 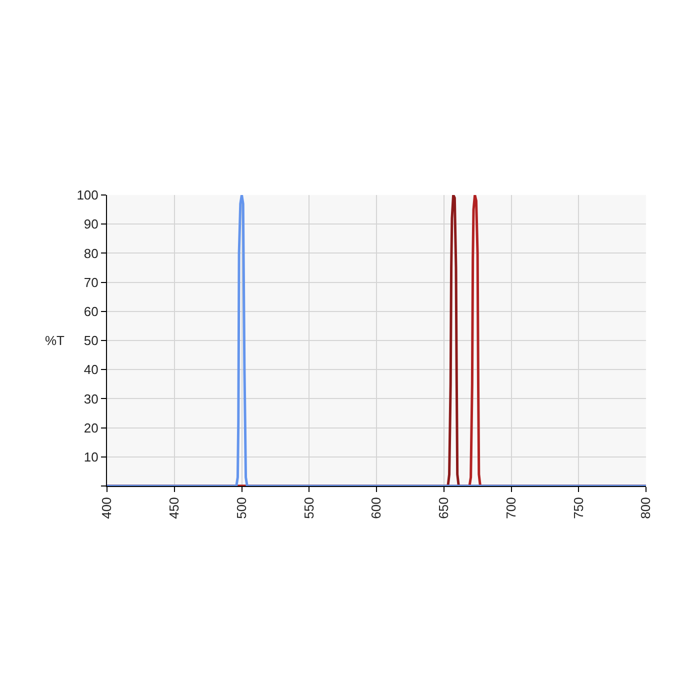 I want to click on x-tick-label: 700, so click(x=510, y=508).